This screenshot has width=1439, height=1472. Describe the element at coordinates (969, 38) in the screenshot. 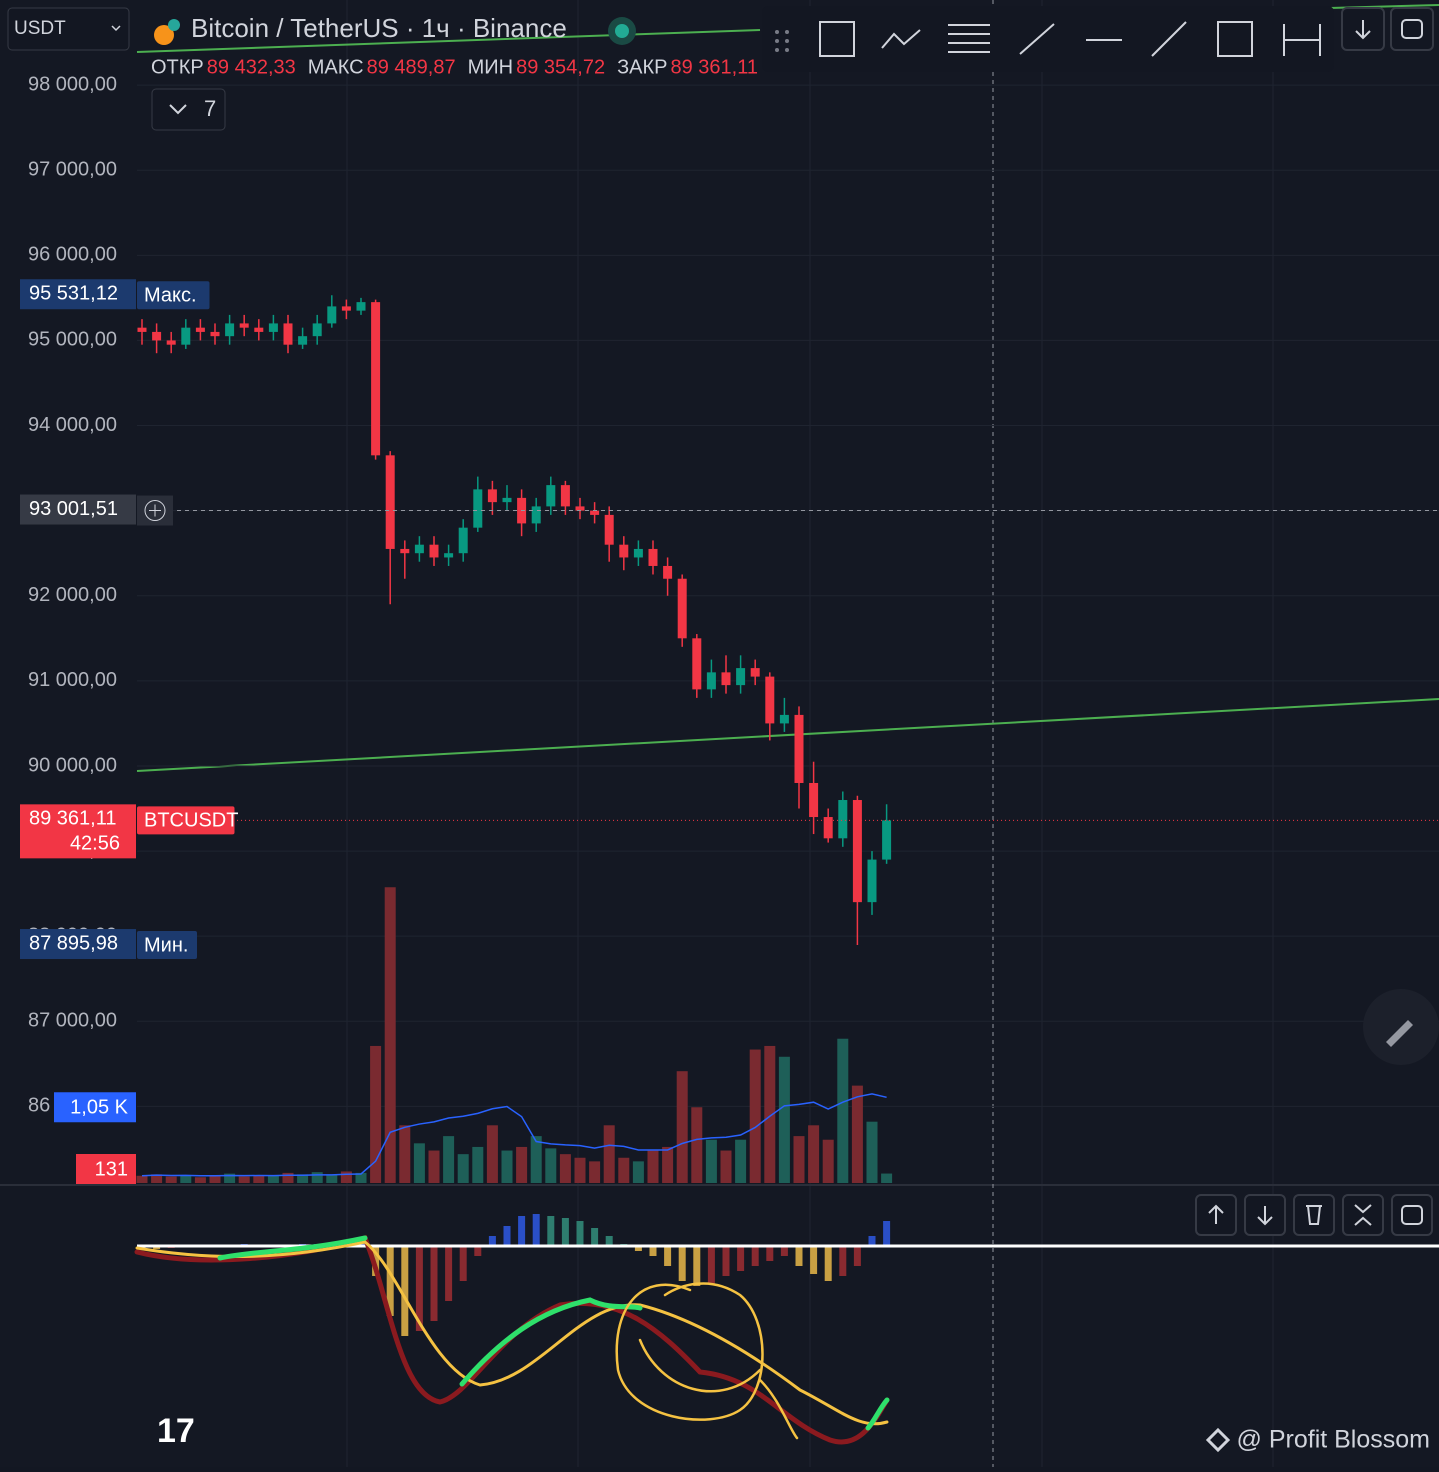

I see `fib-tool` at that location.